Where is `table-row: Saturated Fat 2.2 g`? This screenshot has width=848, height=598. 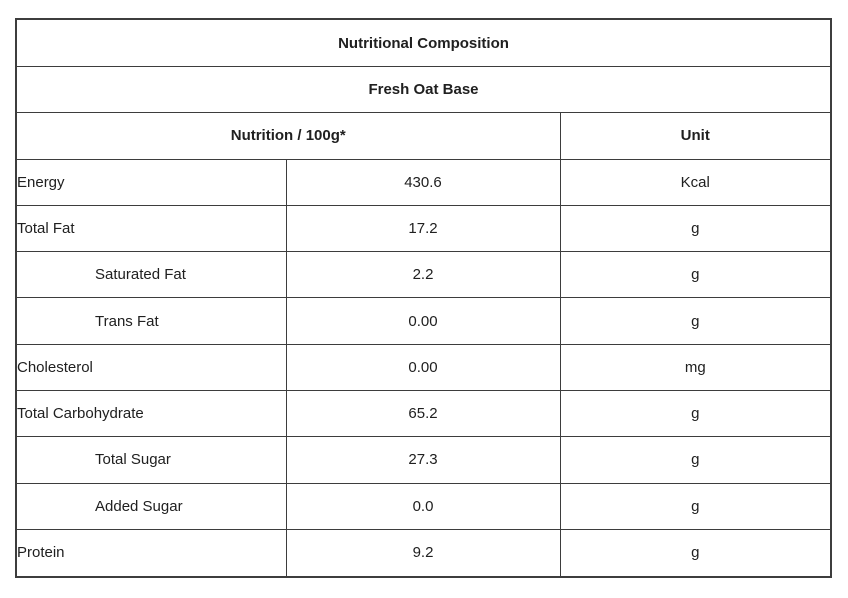 table-row: Saturated Fat 2.2 g is located at coordinates (423, 275).